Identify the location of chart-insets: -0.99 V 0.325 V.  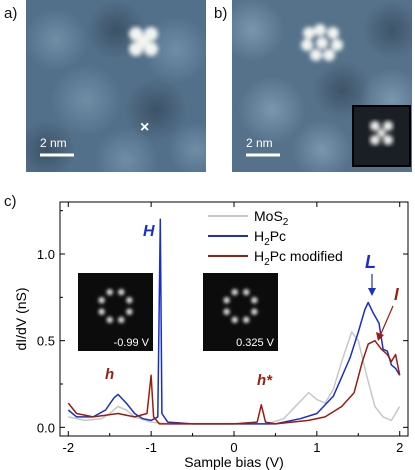
(178, 312).